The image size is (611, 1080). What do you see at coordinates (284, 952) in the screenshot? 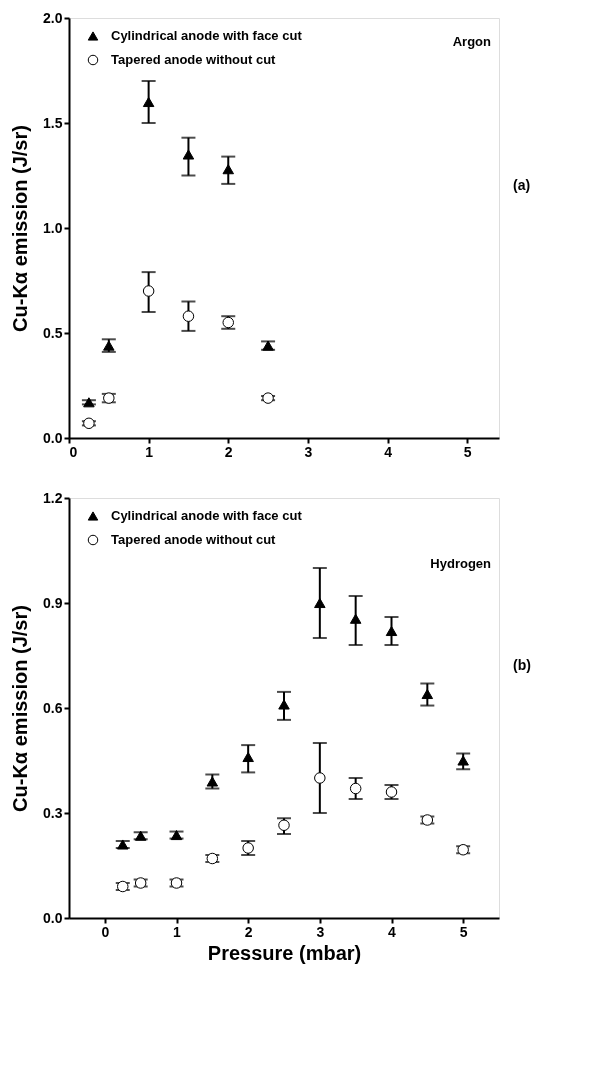
I see `x-axis-title: Pressure (mbar)` at bounding box center [284, 952].